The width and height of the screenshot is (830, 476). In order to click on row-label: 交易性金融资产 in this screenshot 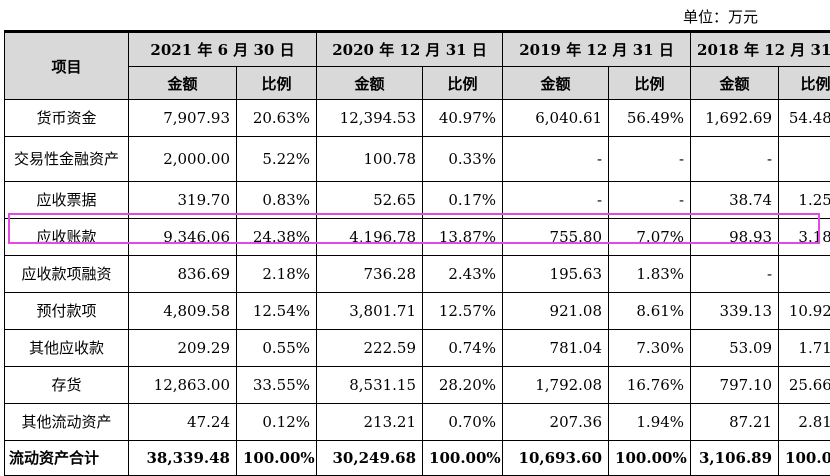, I will do `click(67, 159)`.